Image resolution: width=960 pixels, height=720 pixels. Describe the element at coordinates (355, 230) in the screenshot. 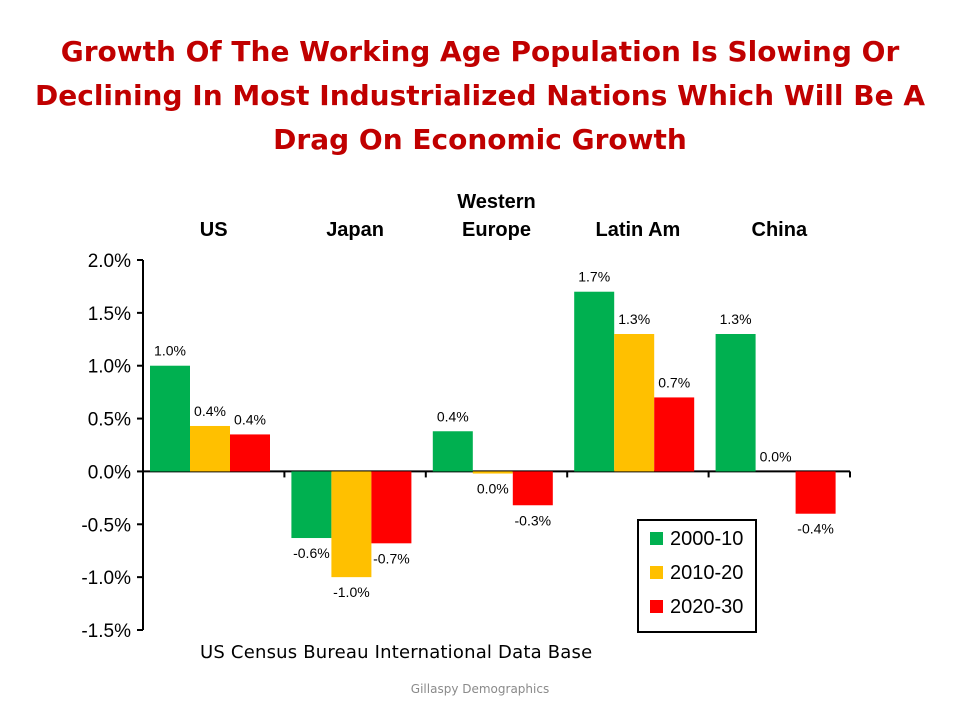

I see `category-label: Japan` at that location.